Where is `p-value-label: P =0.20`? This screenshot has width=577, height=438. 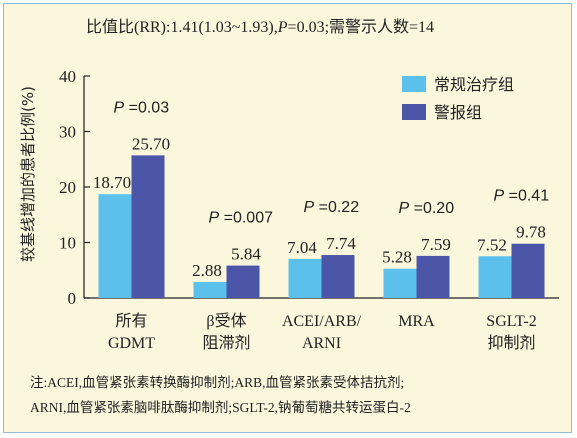 p-value-label: P =0.20 is located at coordinates (427, 208).